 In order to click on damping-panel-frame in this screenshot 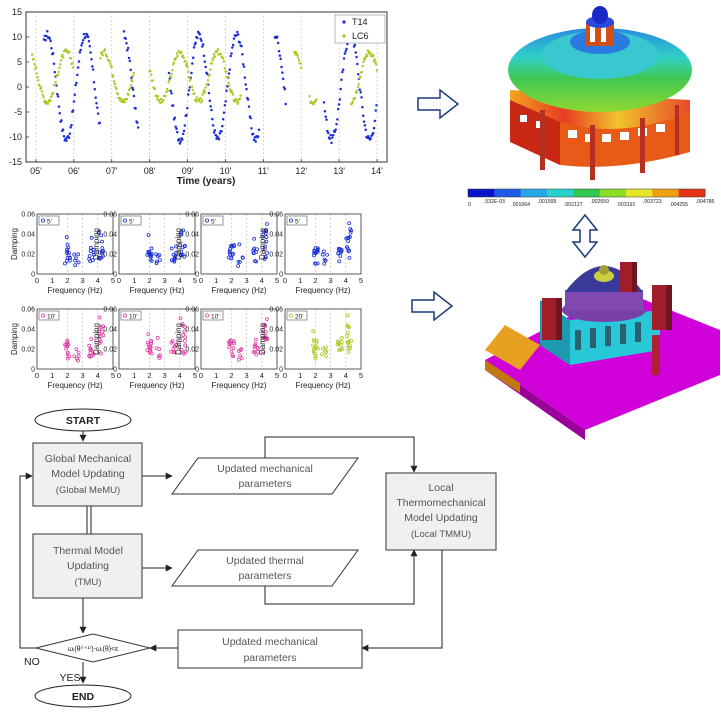, I will do `click(157, 339)`.